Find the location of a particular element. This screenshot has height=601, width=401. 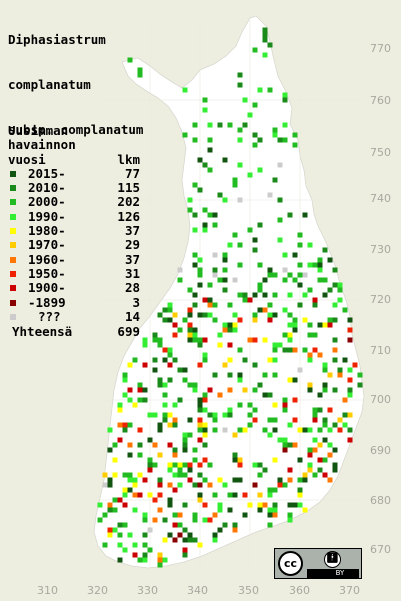

legend-item-label: -1899 is located at coordinates (47, 302).